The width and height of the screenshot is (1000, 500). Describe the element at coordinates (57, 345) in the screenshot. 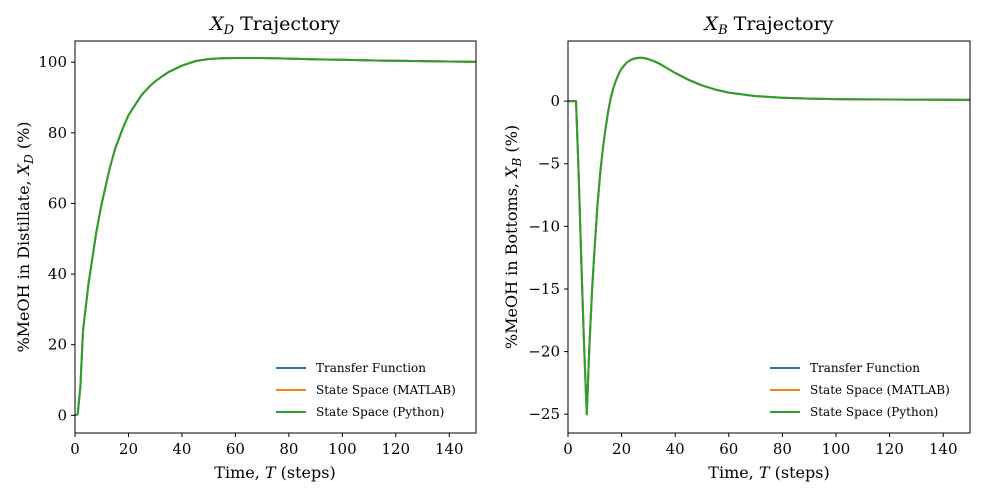

I see `y-tick-label: 20` at that location.